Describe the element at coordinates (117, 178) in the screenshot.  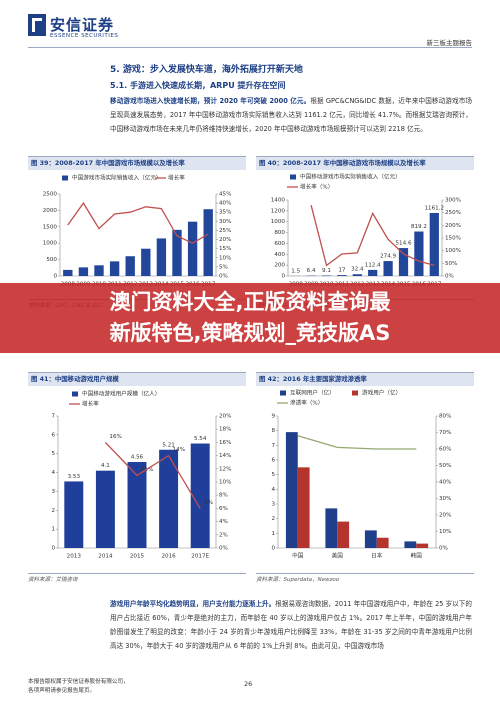
I see `legend-label: 中国游戏市场实际销售收入（亿元）` at that location.